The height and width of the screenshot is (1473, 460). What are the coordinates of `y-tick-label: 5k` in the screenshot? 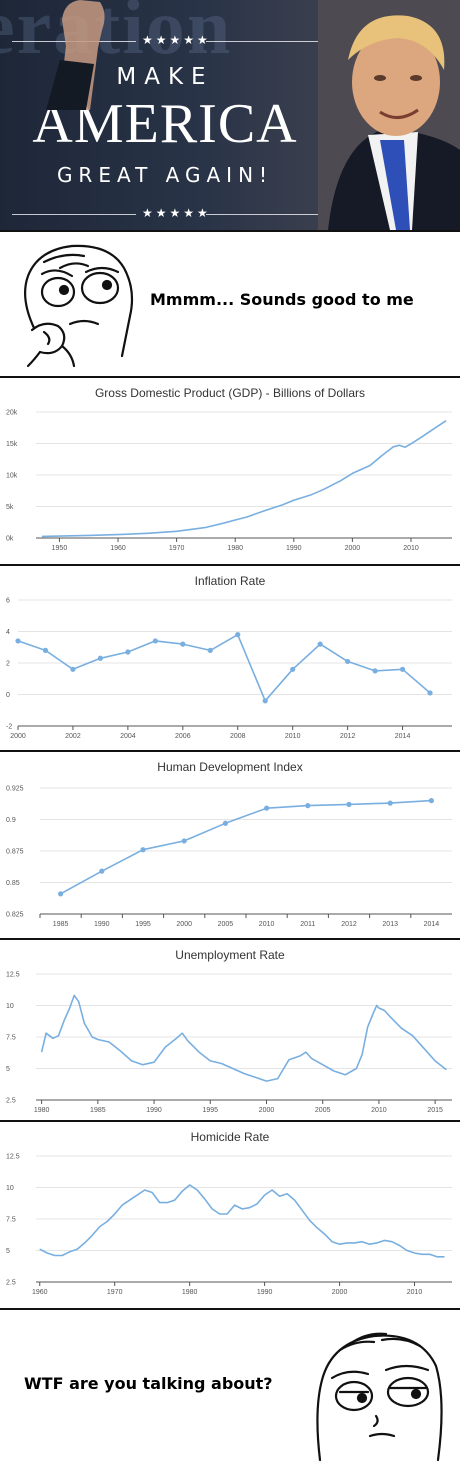 It's located at (10, 507).